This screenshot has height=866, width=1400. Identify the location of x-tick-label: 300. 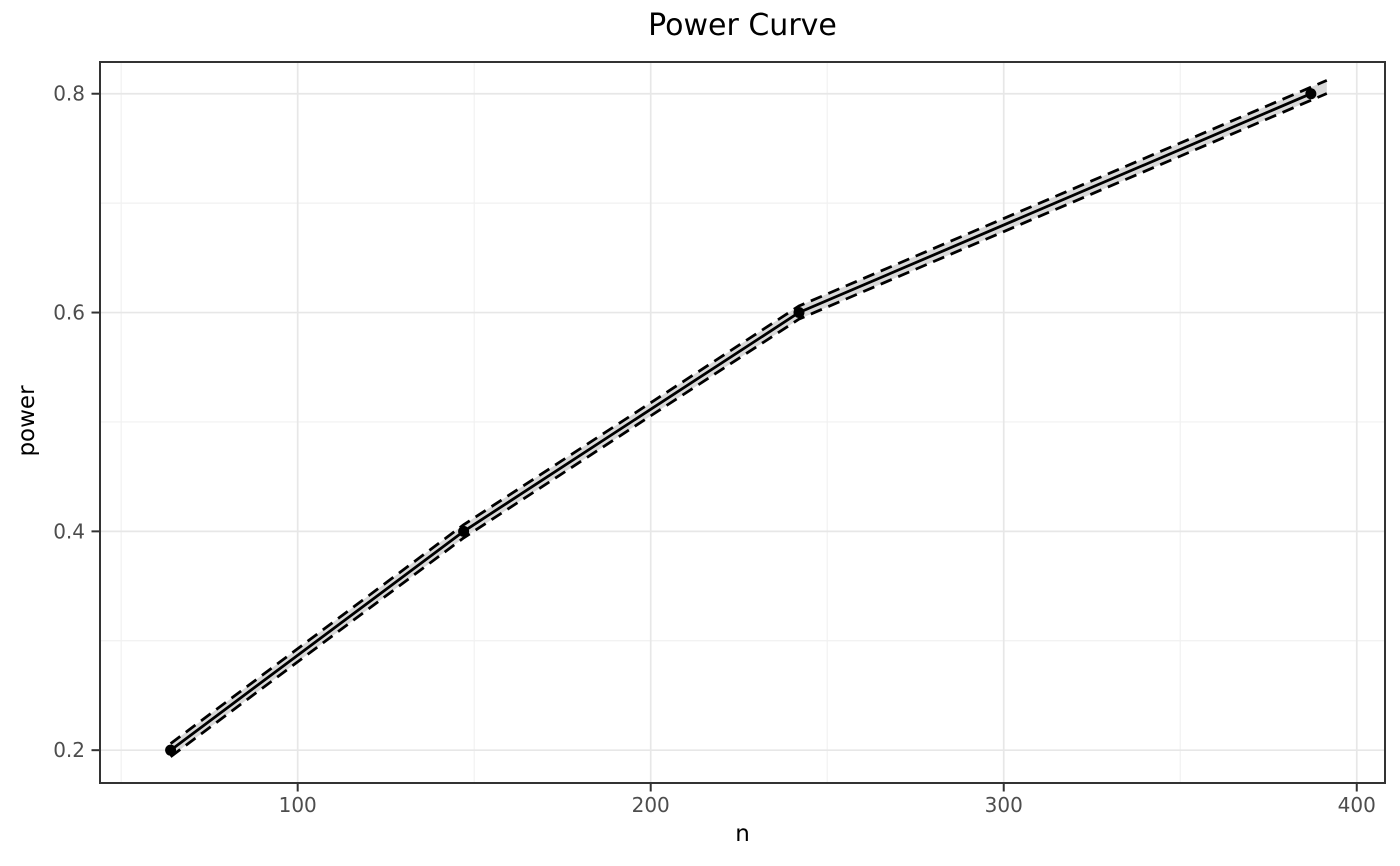
(1004, 805).